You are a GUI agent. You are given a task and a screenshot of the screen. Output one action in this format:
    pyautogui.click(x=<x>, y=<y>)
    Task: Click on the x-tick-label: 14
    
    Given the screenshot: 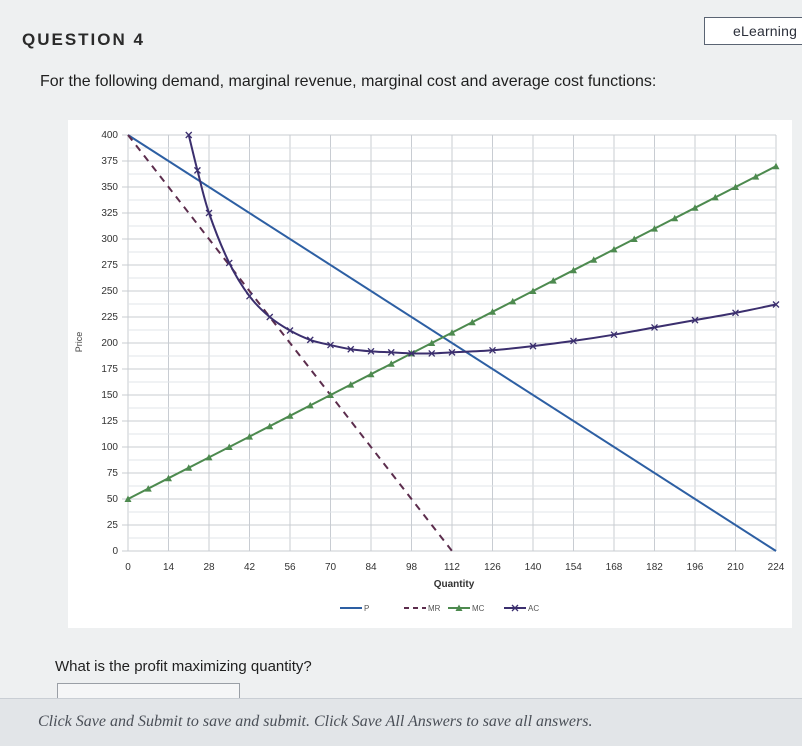 What is the action you would take?
    pyautogui.click(x=169, y=567)
    